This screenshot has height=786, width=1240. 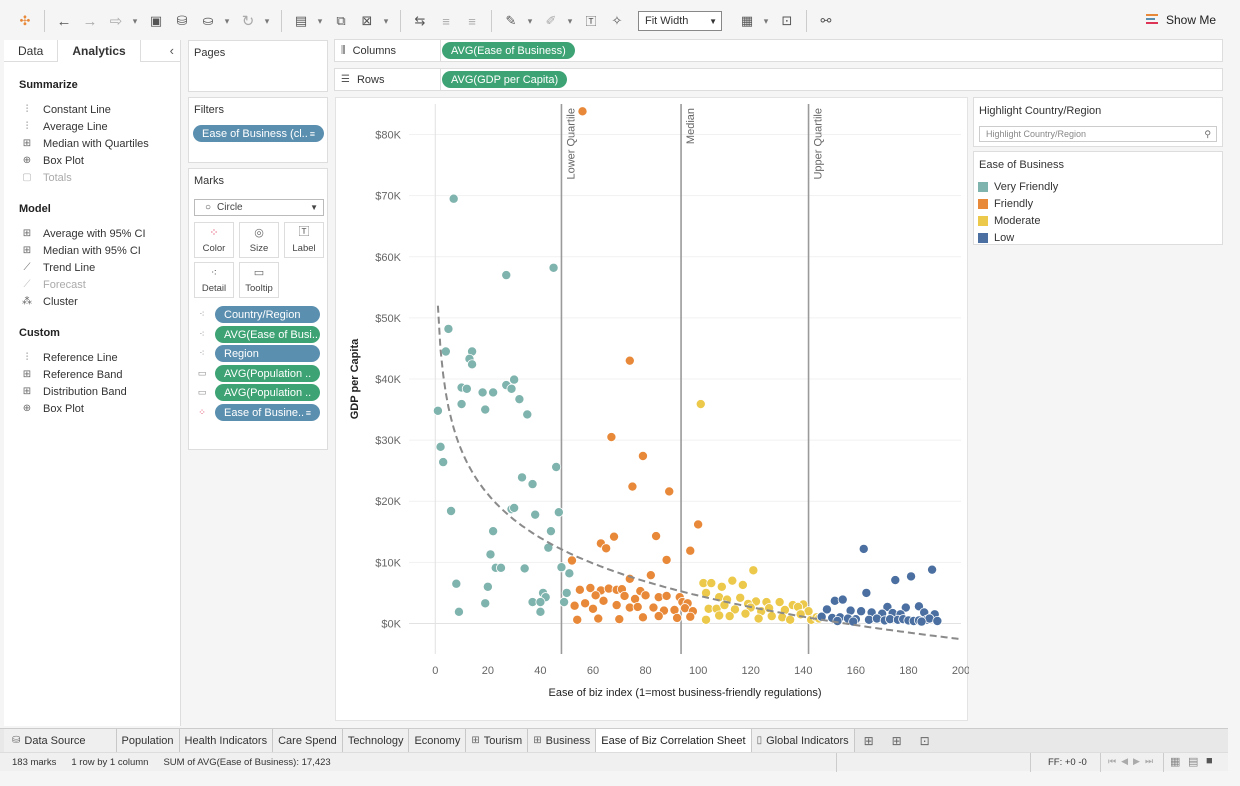 I want to click on tab-ease-of-biz: Ease of Biz Correlation Sheet, so click(x=674, y=740).